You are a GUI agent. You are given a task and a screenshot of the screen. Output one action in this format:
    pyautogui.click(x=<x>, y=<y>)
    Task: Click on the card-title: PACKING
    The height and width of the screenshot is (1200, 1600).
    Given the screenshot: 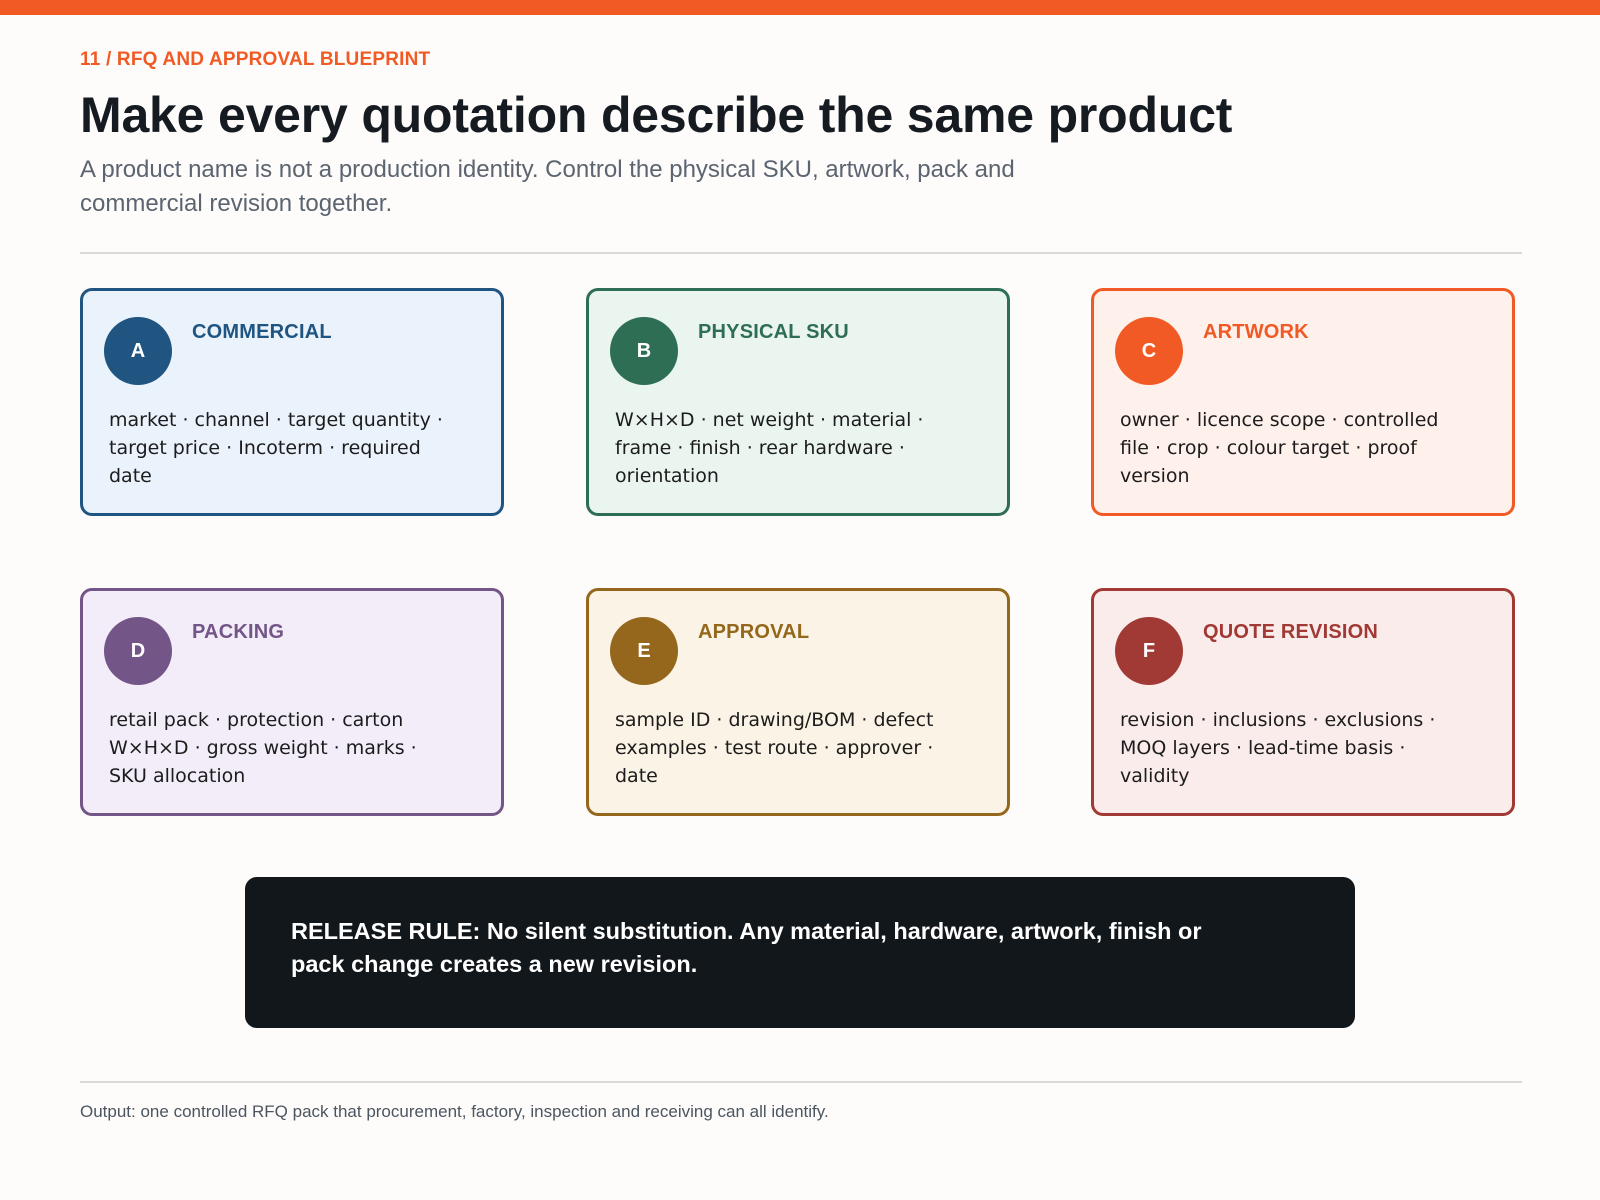 What is the action you would take?
    pyautogui.click(x=238, y=632)
    